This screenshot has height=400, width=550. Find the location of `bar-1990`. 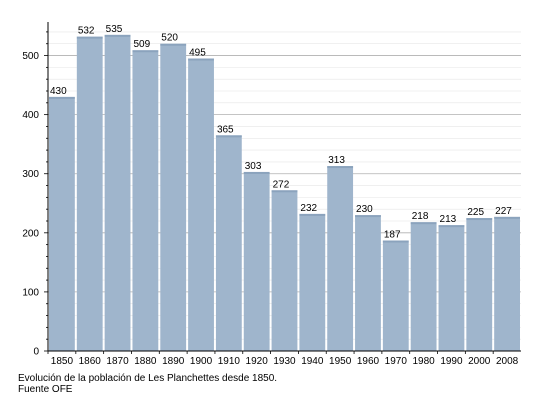

bar-1990 is located at coordinates (451, 288).